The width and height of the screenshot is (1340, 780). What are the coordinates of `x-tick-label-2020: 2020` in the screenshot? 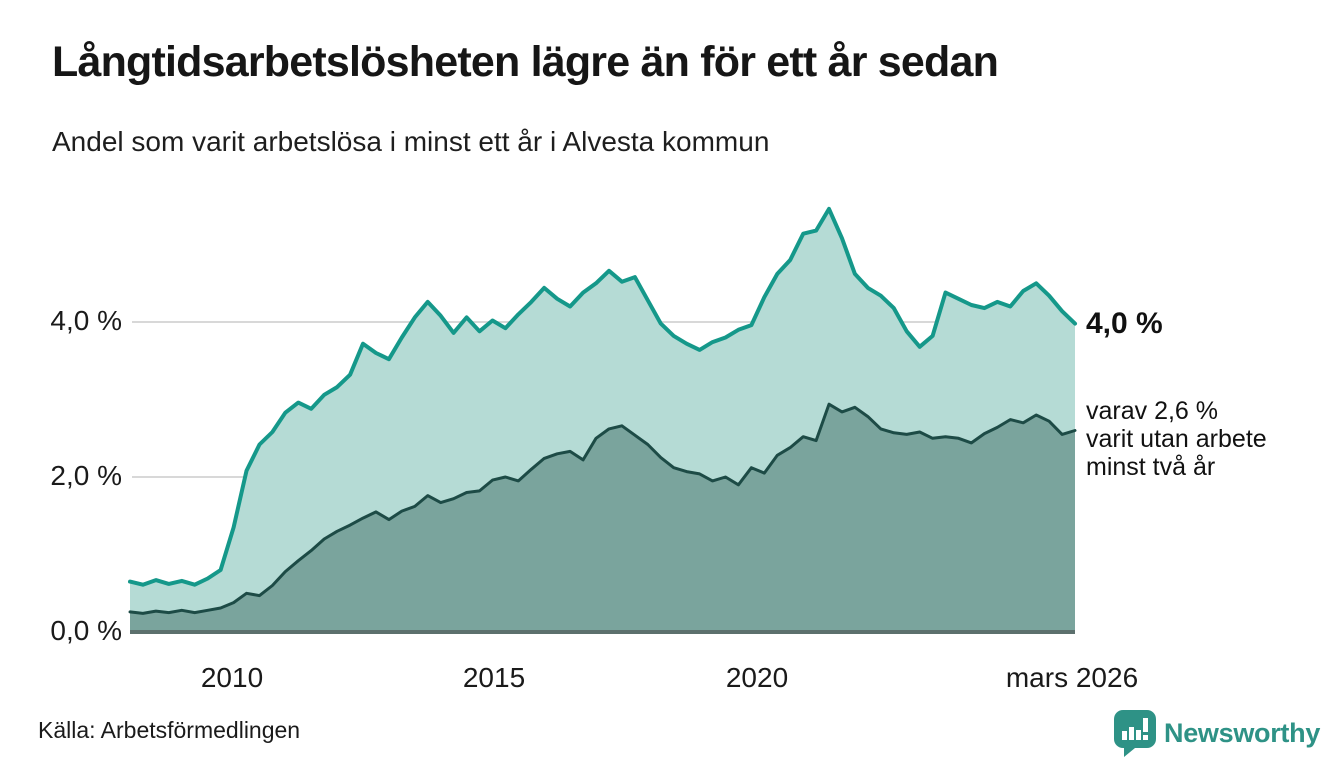 It's located at (757, 677).